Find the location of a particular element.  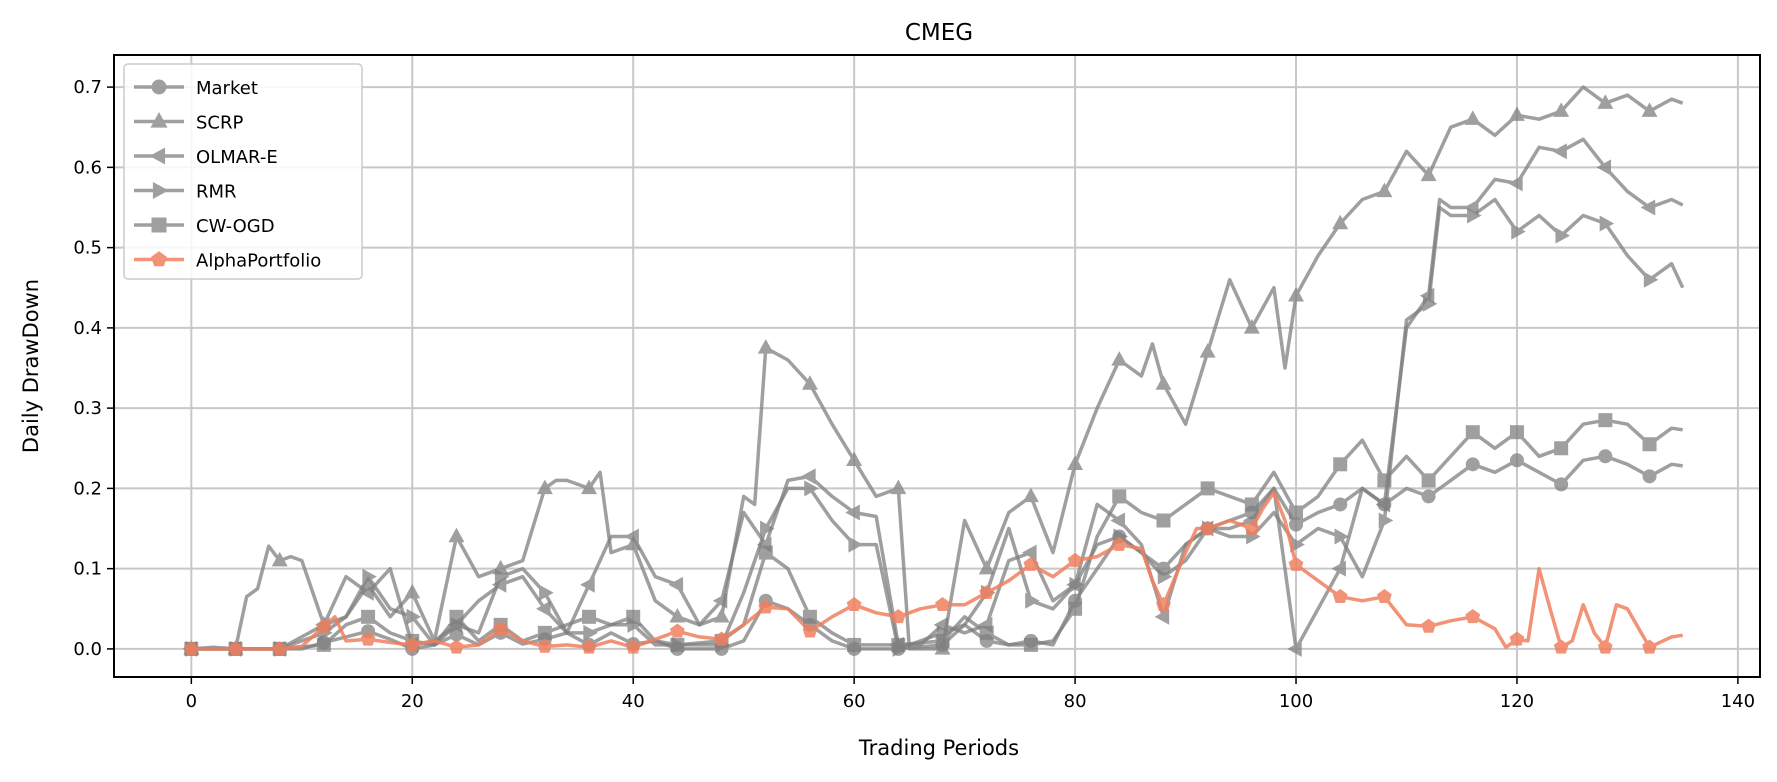

x-tick-label: 100 is located at coordinates (1296, 701).